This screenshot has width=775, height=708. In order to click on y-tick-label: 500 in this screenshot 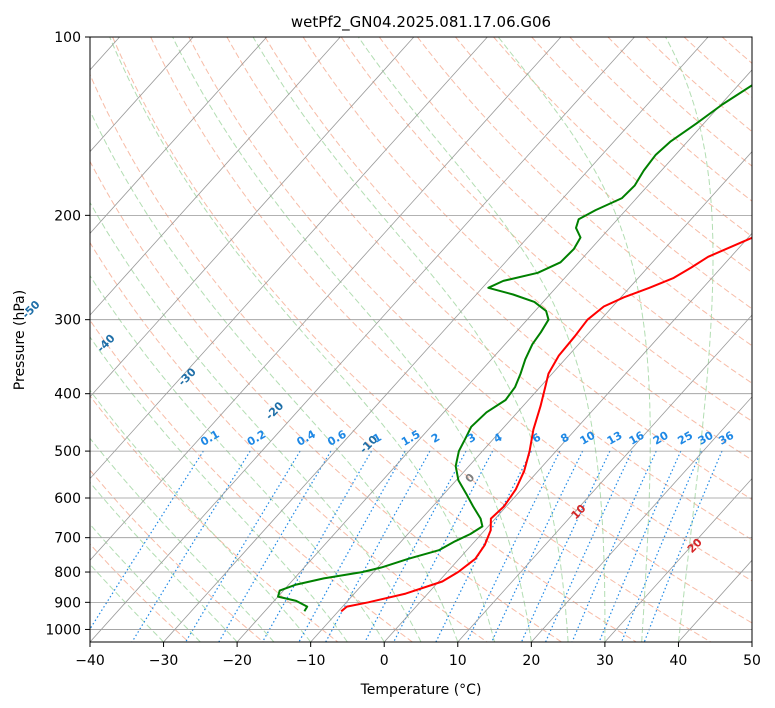, I will do `click(67, 452)`.